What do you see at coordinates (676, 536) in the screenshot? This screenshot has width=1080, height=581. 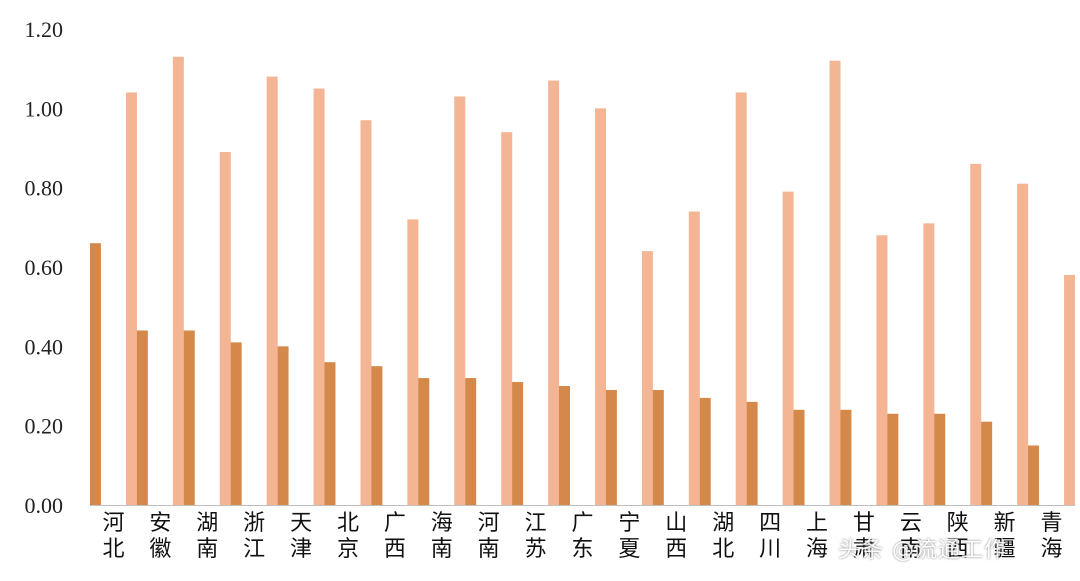 I see `x-tick-label: 山西` at bounding box center [676, 536].